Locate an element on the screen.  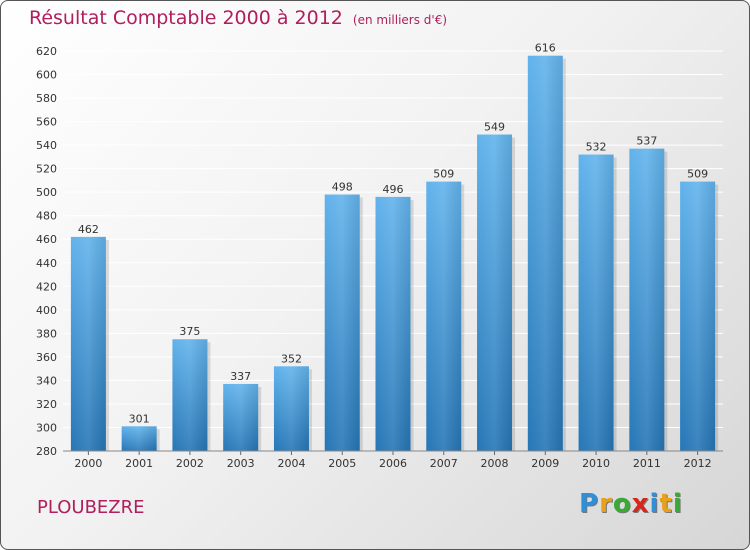
data-label: 462 is located at coordinates (88, 229).